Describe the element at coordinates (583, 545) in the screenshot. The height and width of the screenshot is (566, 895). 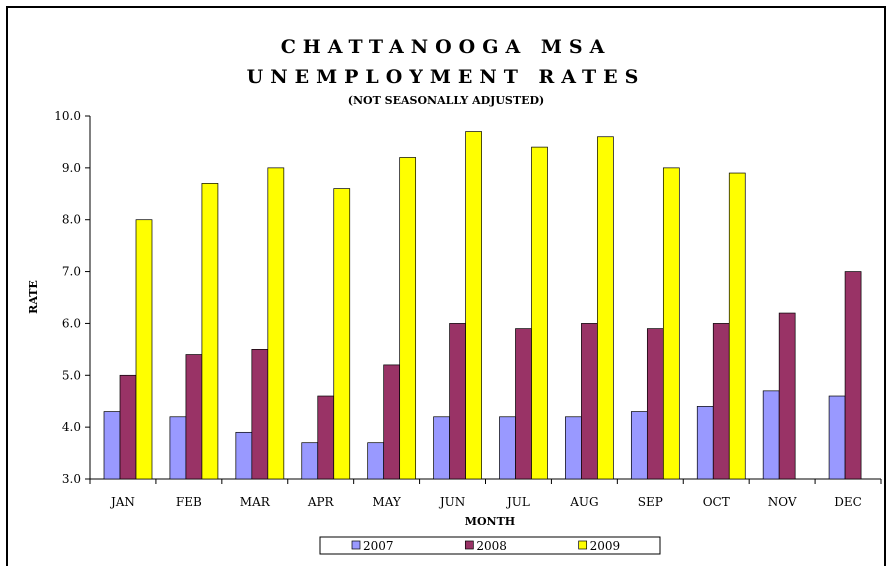
I see `legend-swatch-2009` at that location.